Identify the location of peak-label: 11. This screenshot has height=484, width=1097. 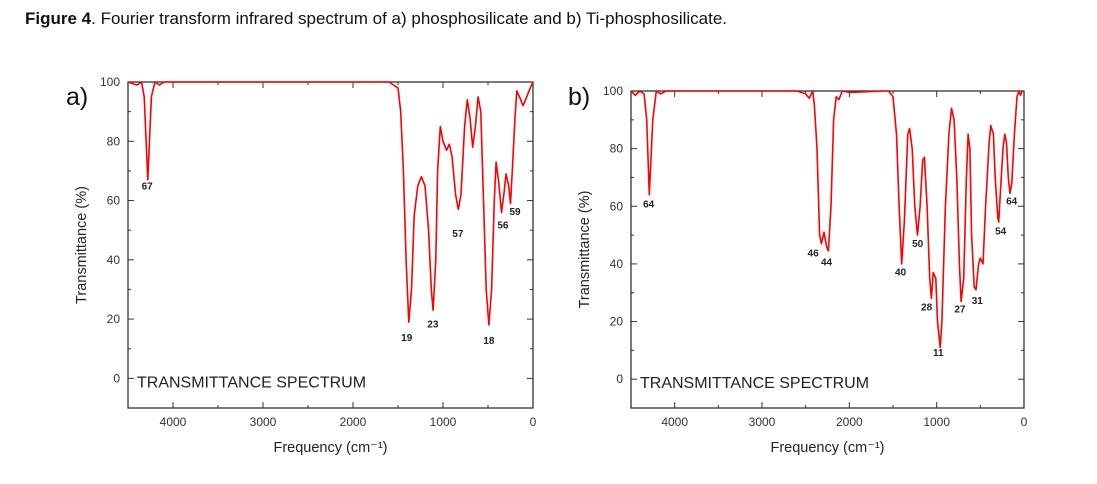
(938, 353).